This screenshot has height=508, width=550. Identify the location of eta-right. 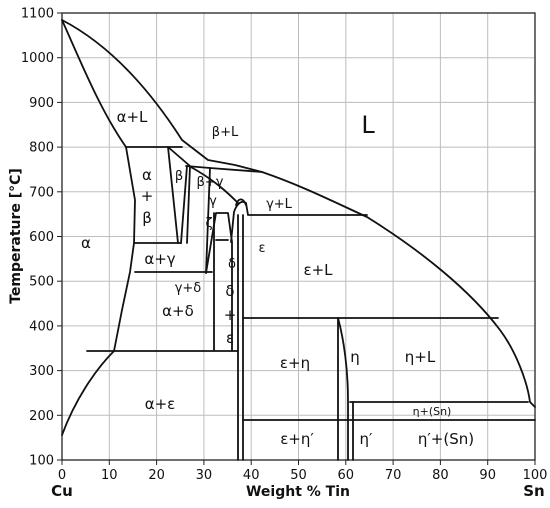
(343, 389).